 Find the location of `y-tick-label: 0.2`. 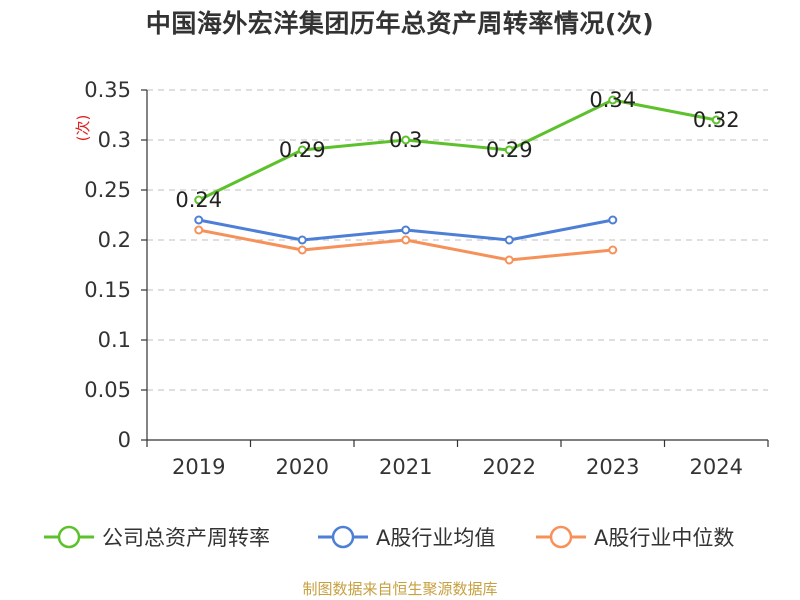

y-tick-label: 0.2 is located at coordinates (114, 240).